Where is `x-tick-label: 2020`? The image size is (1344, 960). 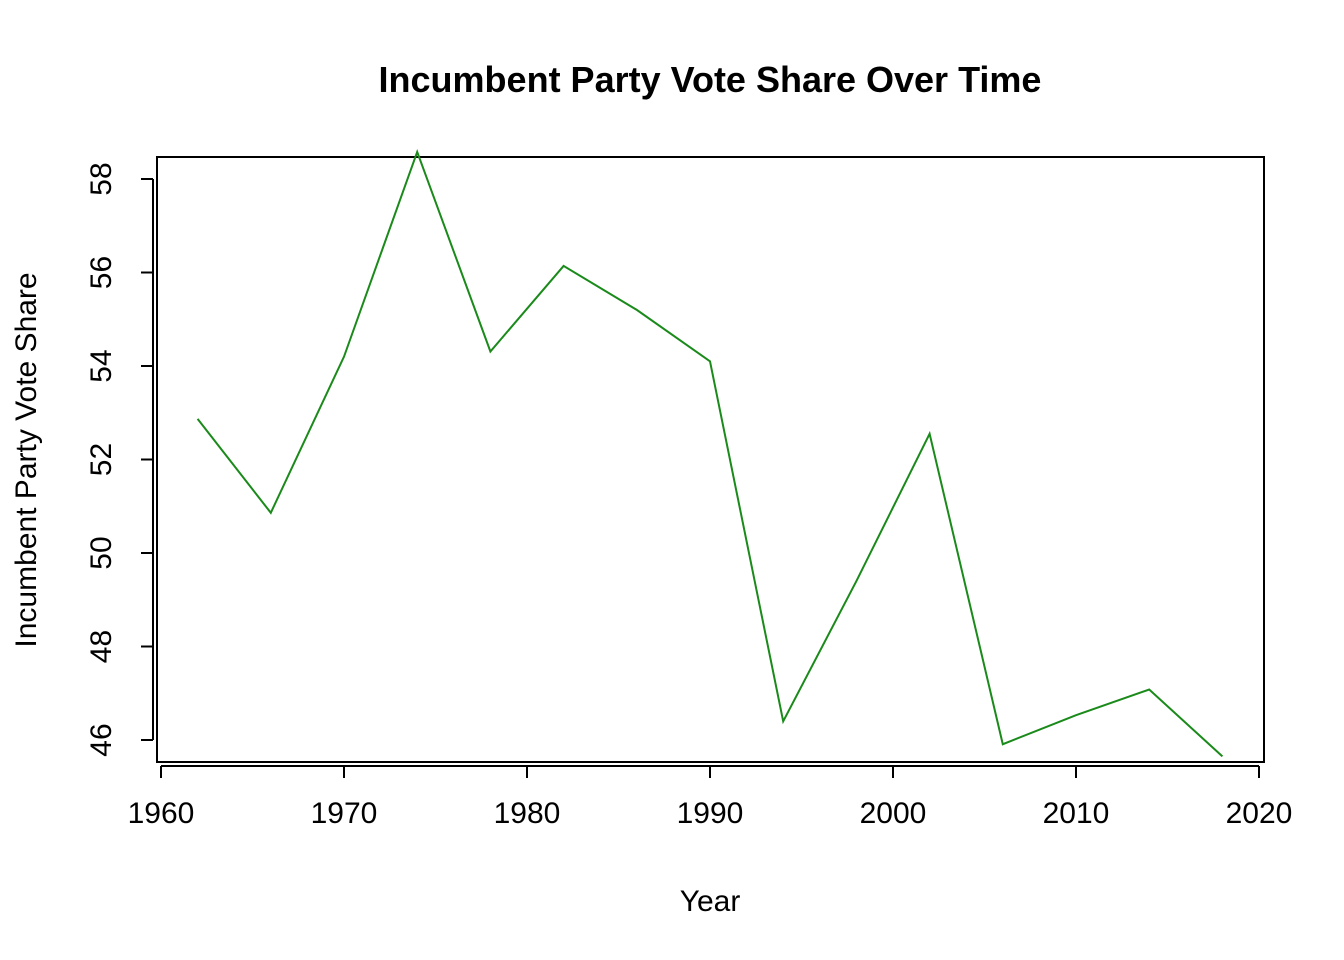 x-tick-label: 2020 is located at coordinates (1259, 813).